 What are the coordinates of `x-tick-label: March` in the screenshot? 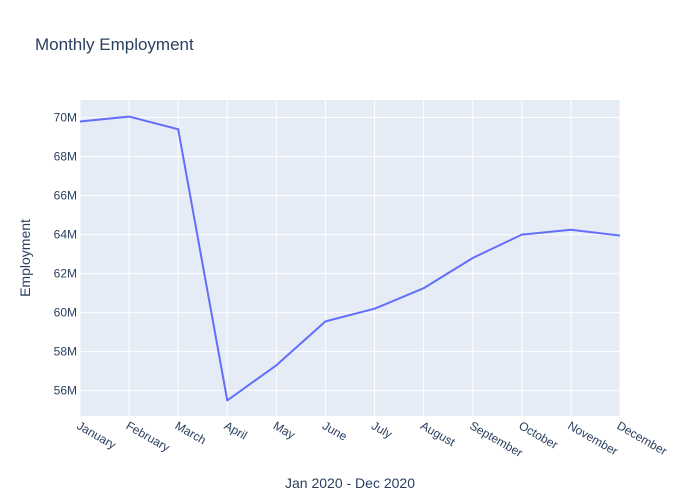 It's located at (191, 432).